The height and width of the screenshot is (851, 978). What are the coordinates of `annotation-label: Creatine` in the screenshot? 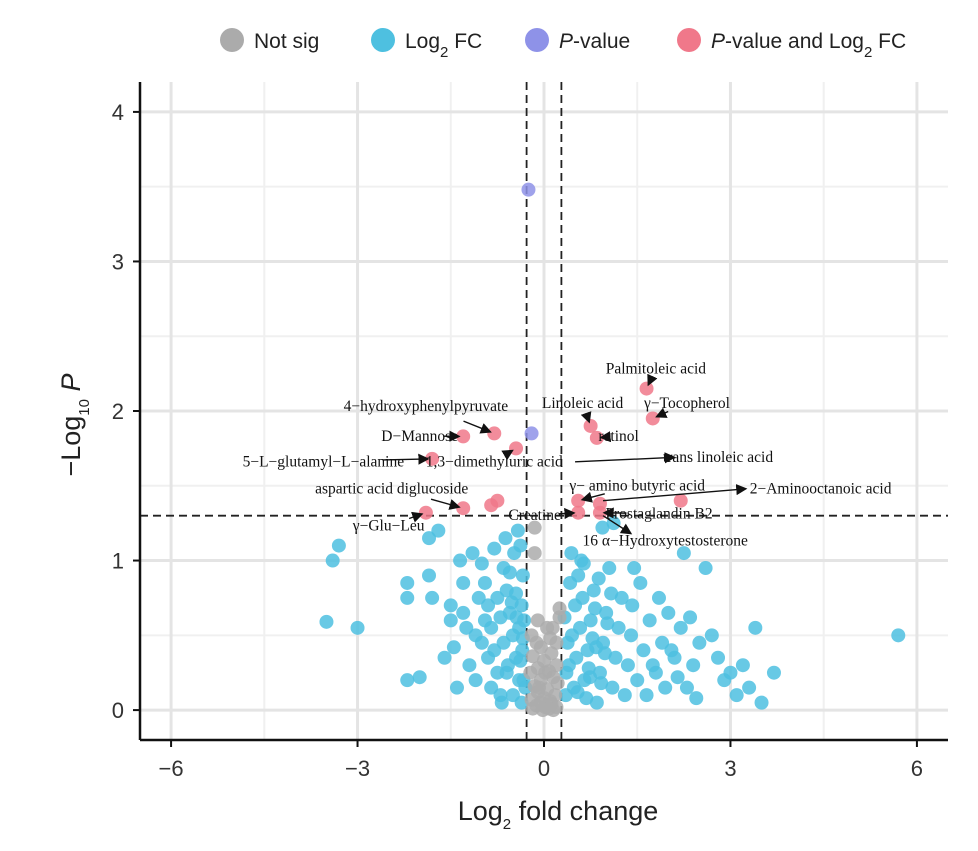 It's located at (534, 515).